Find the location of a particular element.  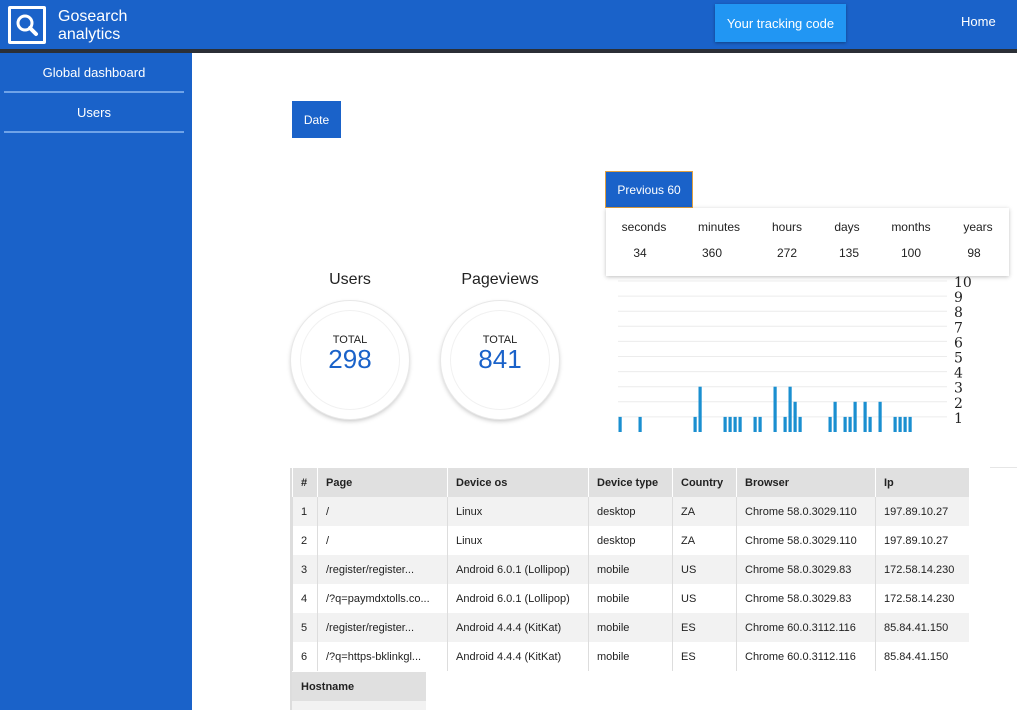

column-header-device-type: Device type is located at coordinates (630, 482).